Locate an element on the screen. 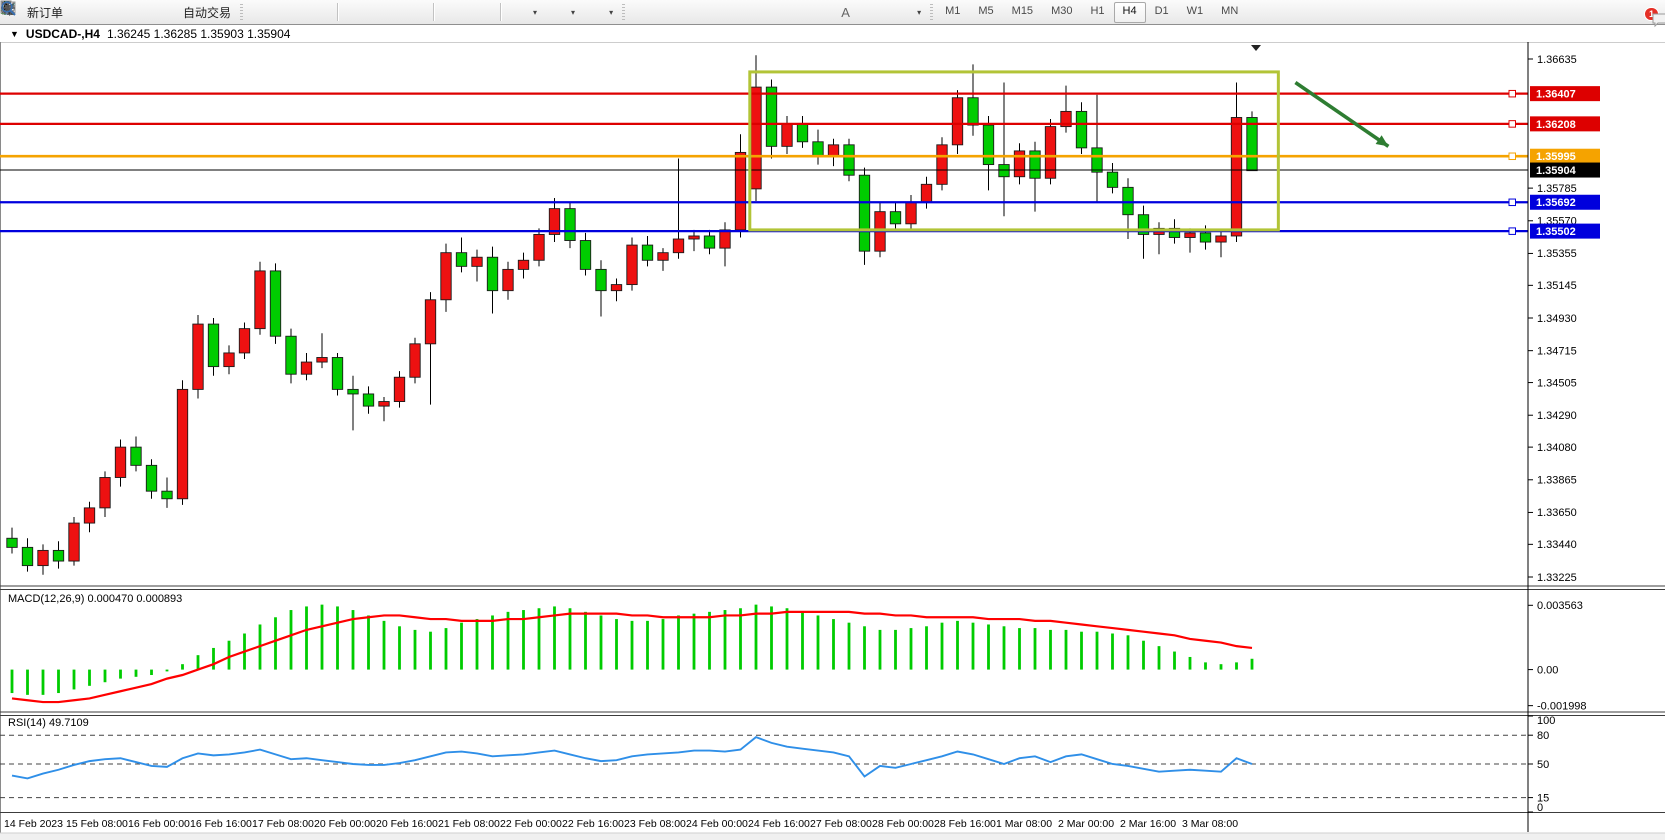 This screenshot has height=840, width=1665. macd-tick-label: 0.003563 is located at coordinates (1560, 606).